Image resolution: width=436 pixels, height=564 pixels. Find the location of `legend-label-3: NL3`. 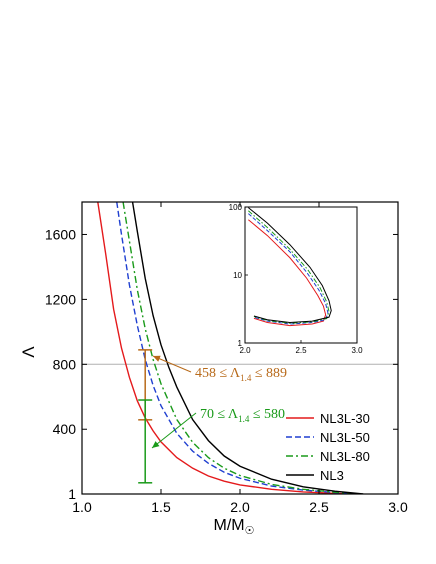

legend-label-3: NL3 is located at coordinates (332, 475).